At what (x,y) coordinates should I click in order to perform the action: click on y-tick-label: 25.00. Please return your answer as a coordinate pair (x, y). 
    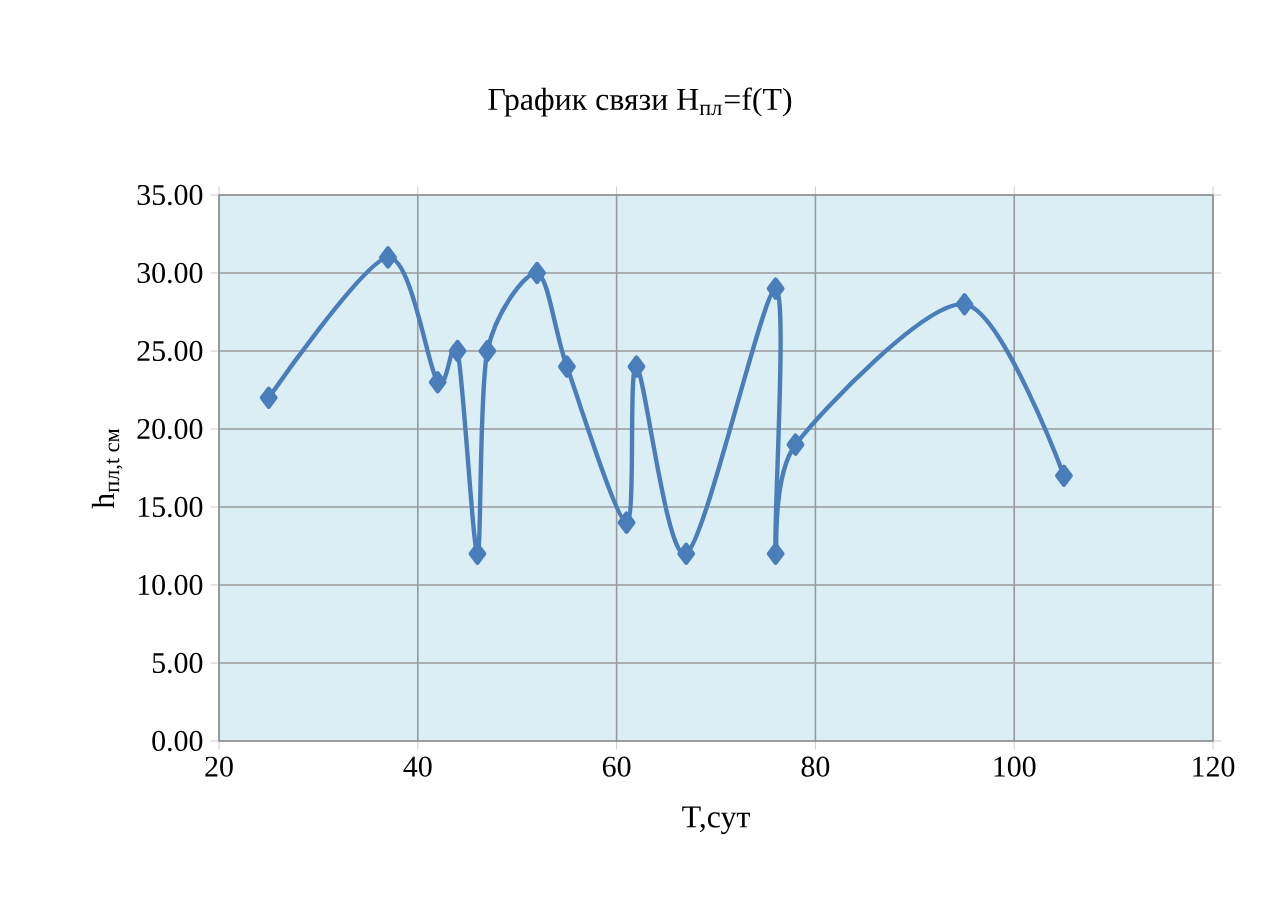
    Looking at the image, I should click on (170, 351).